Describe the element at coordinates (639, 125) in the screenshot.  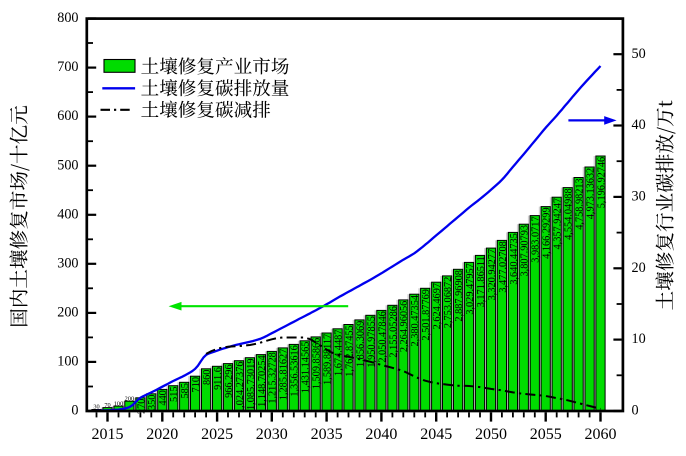
I see `svg-text: 40` at that location.